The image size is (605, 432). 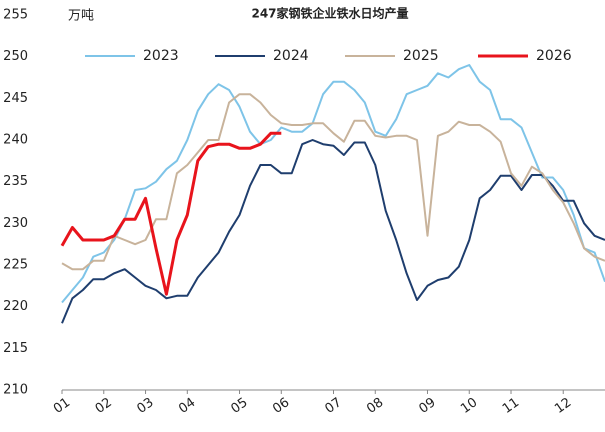 I want to click on series-line, so click(x=171, y=213).